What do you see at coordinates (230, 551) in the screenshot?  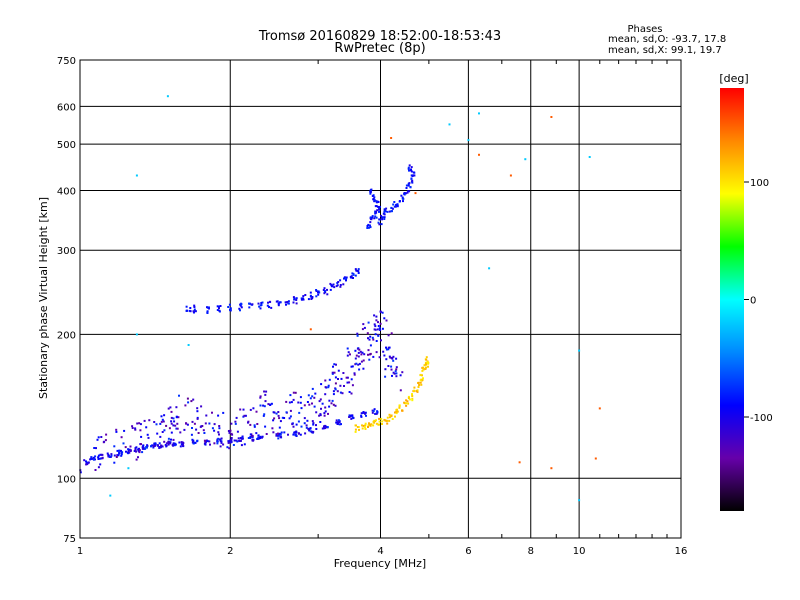 I see `x-tick-label: 2` at bounding box center [230, 551].